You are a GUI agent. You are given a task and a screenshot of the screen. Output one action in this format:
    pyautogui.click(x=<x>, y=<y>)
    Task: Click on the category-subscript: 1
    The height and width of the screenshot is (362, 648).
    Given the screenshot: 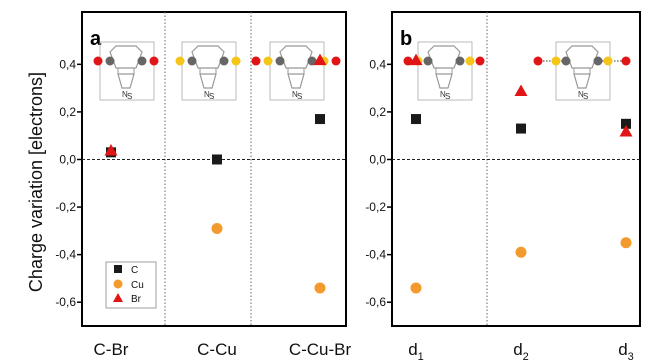 What is the action you would take?
    pyautogui.click(x=421, y=356)
    